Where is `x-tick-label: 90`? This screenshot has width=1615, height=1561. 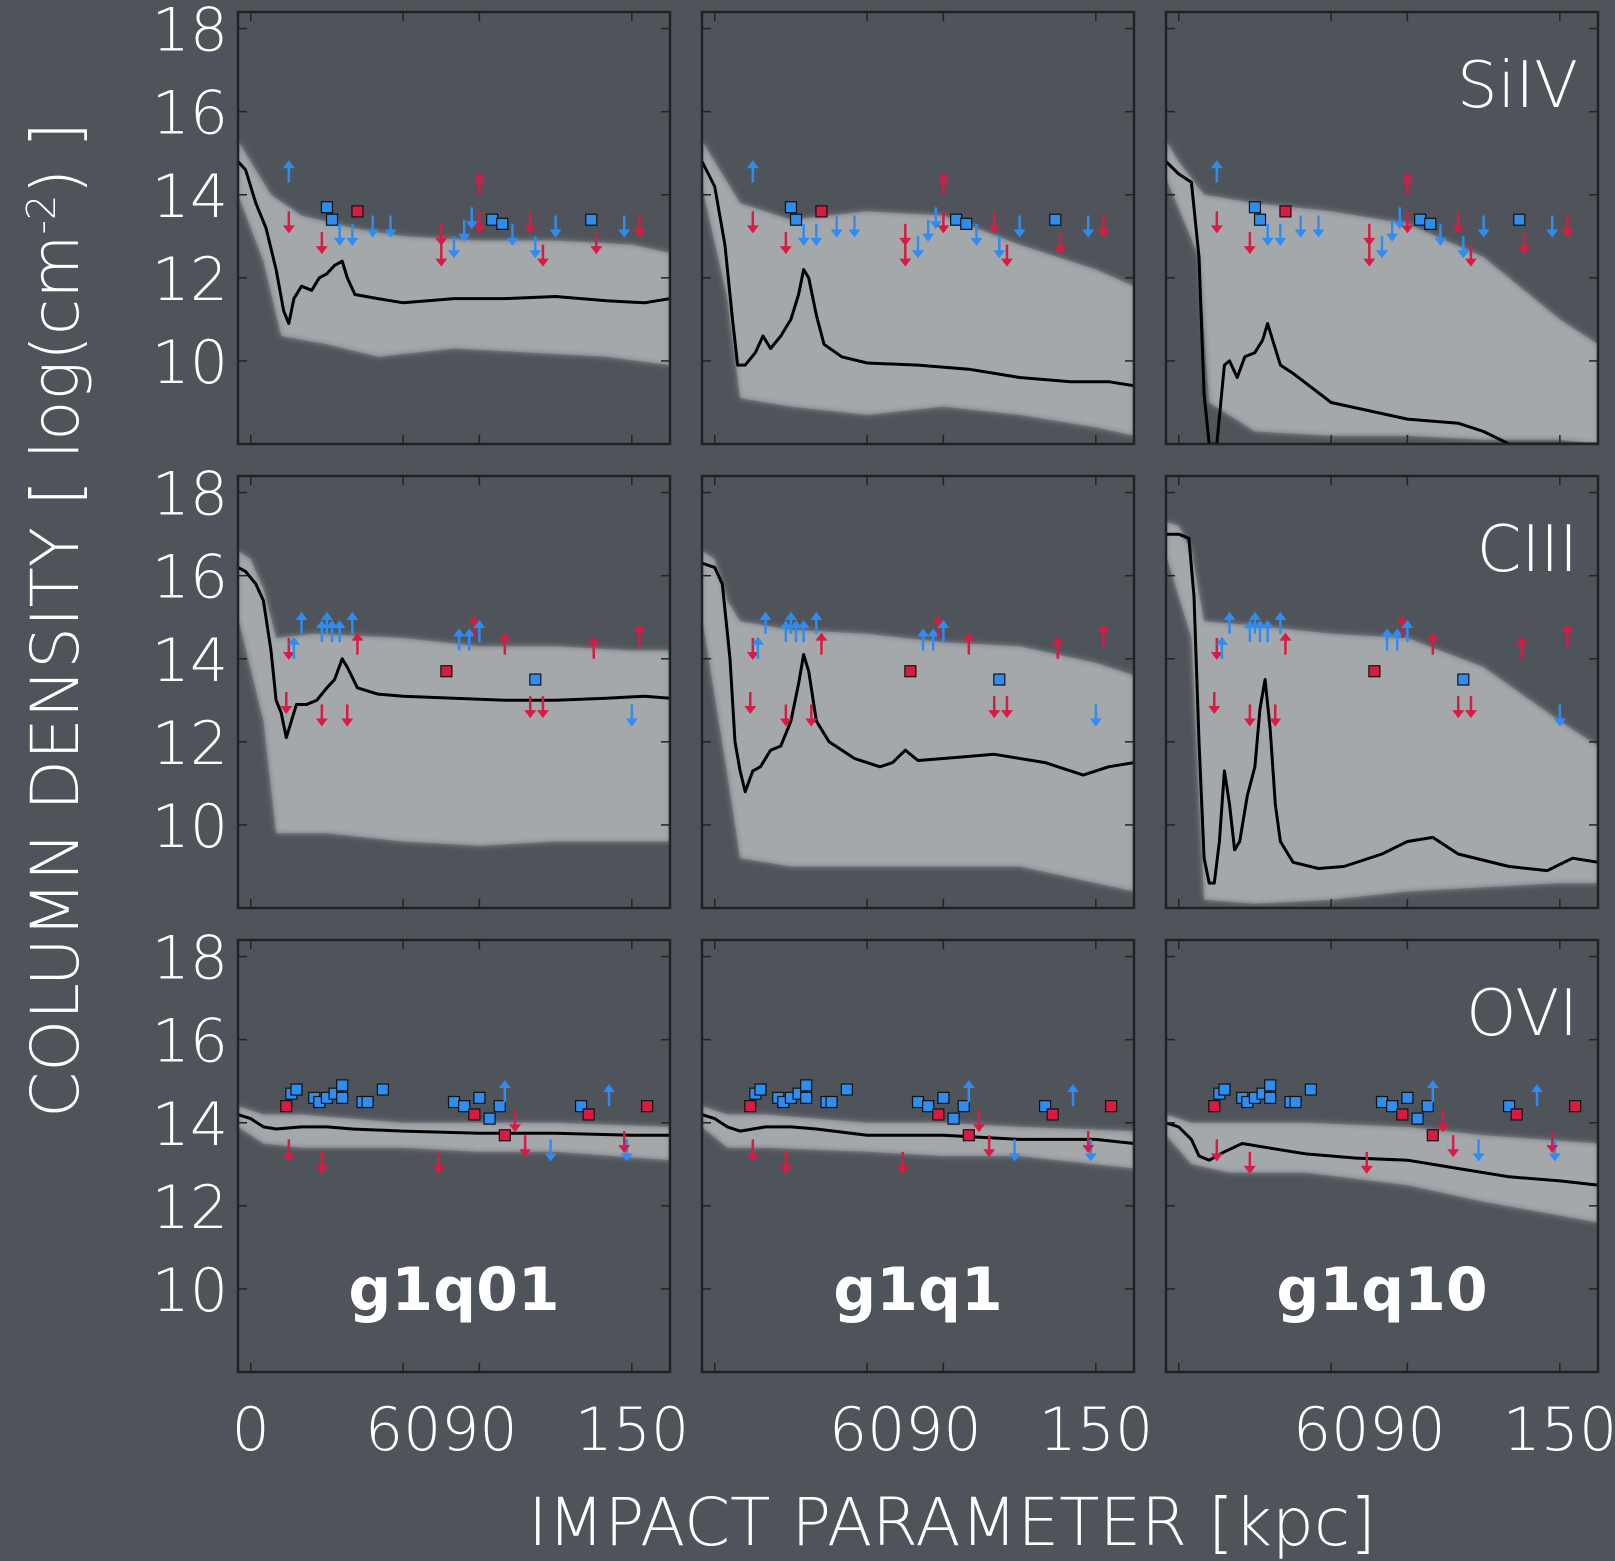 x-tick-label: 90 is located at coordinates (943, 1430).